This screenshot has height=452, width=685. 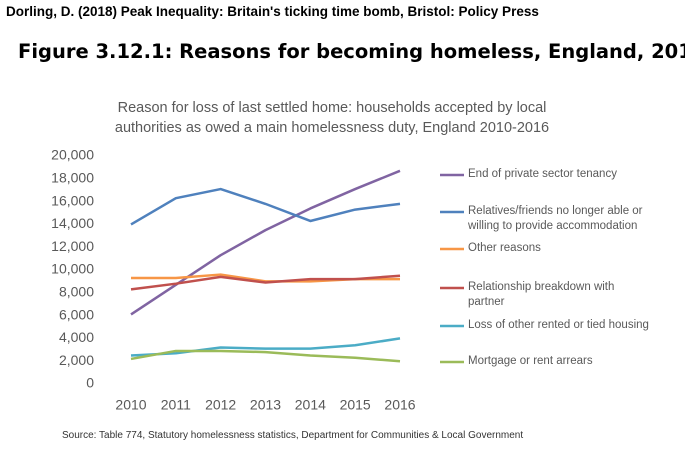 I want to click on x-tick-label: 2013, so click(x=265, y=405).